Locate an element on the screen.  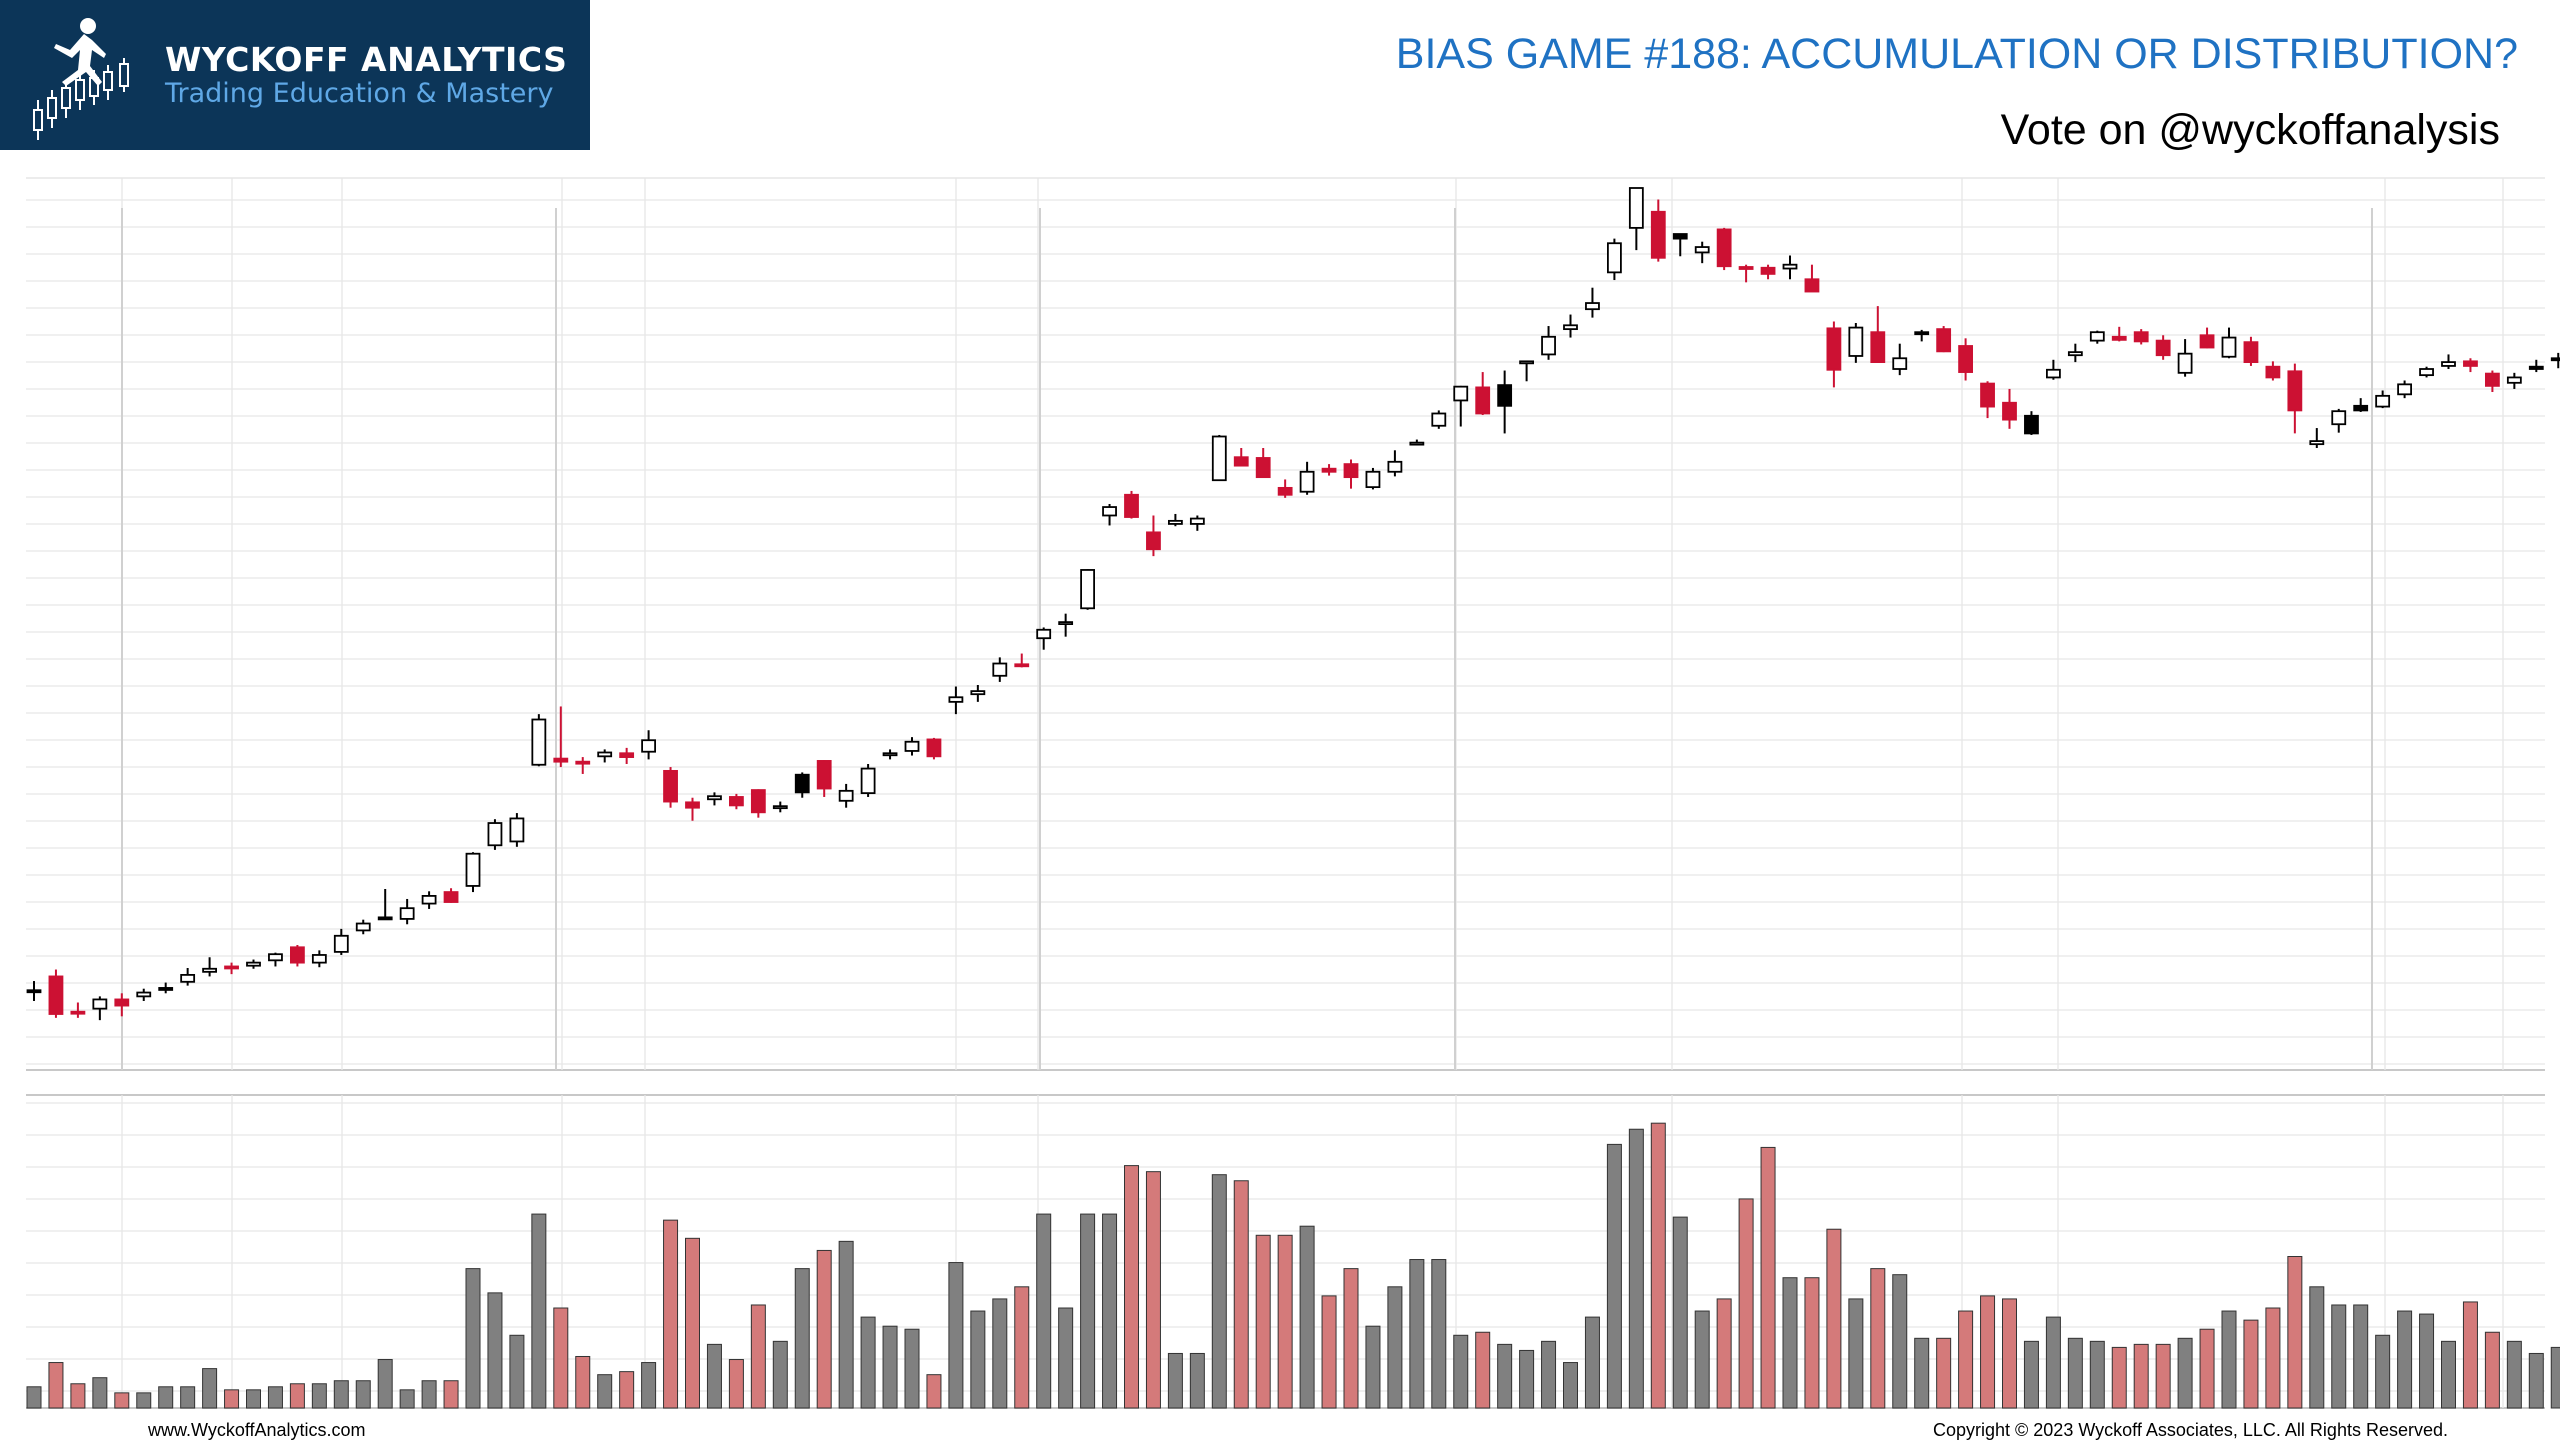
footer-website: www.WyckoffAnalytics.com is located at coordinates (257, 1430).